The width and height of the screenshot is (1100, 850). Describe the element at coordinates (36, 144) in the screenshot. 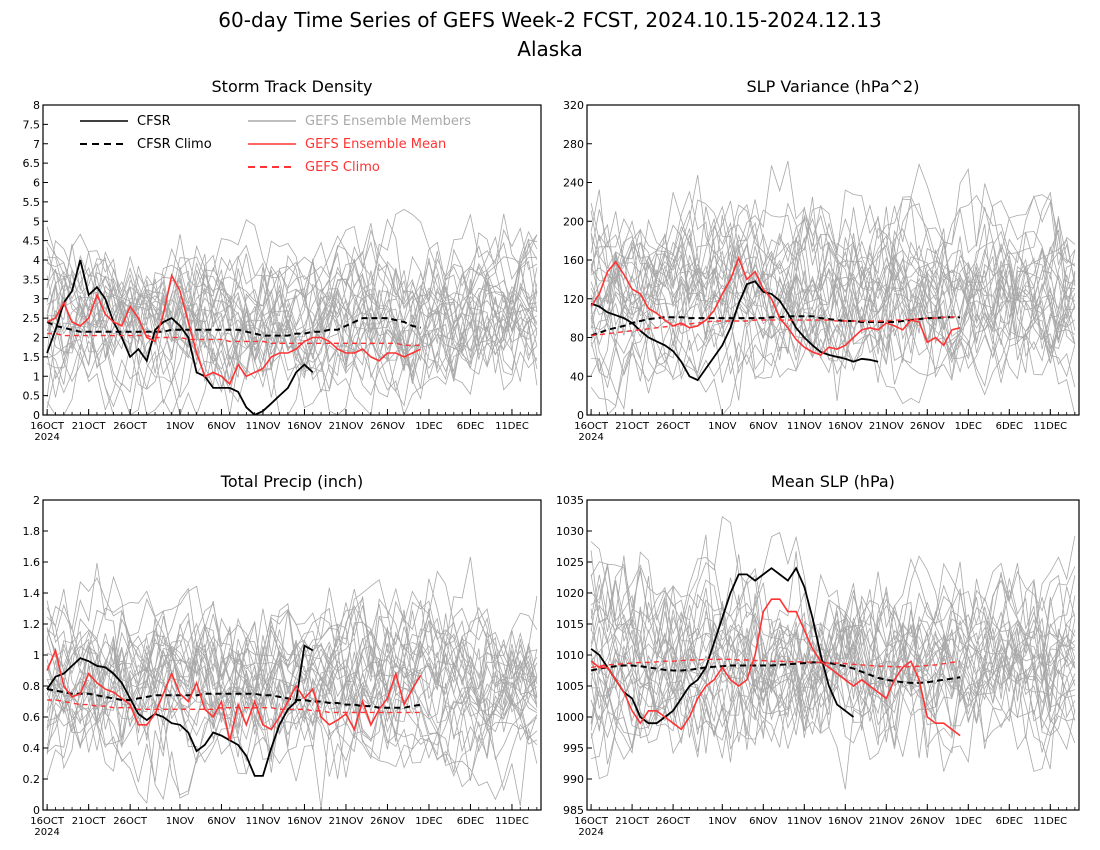

I see `y-tick-label: 7` at that location.